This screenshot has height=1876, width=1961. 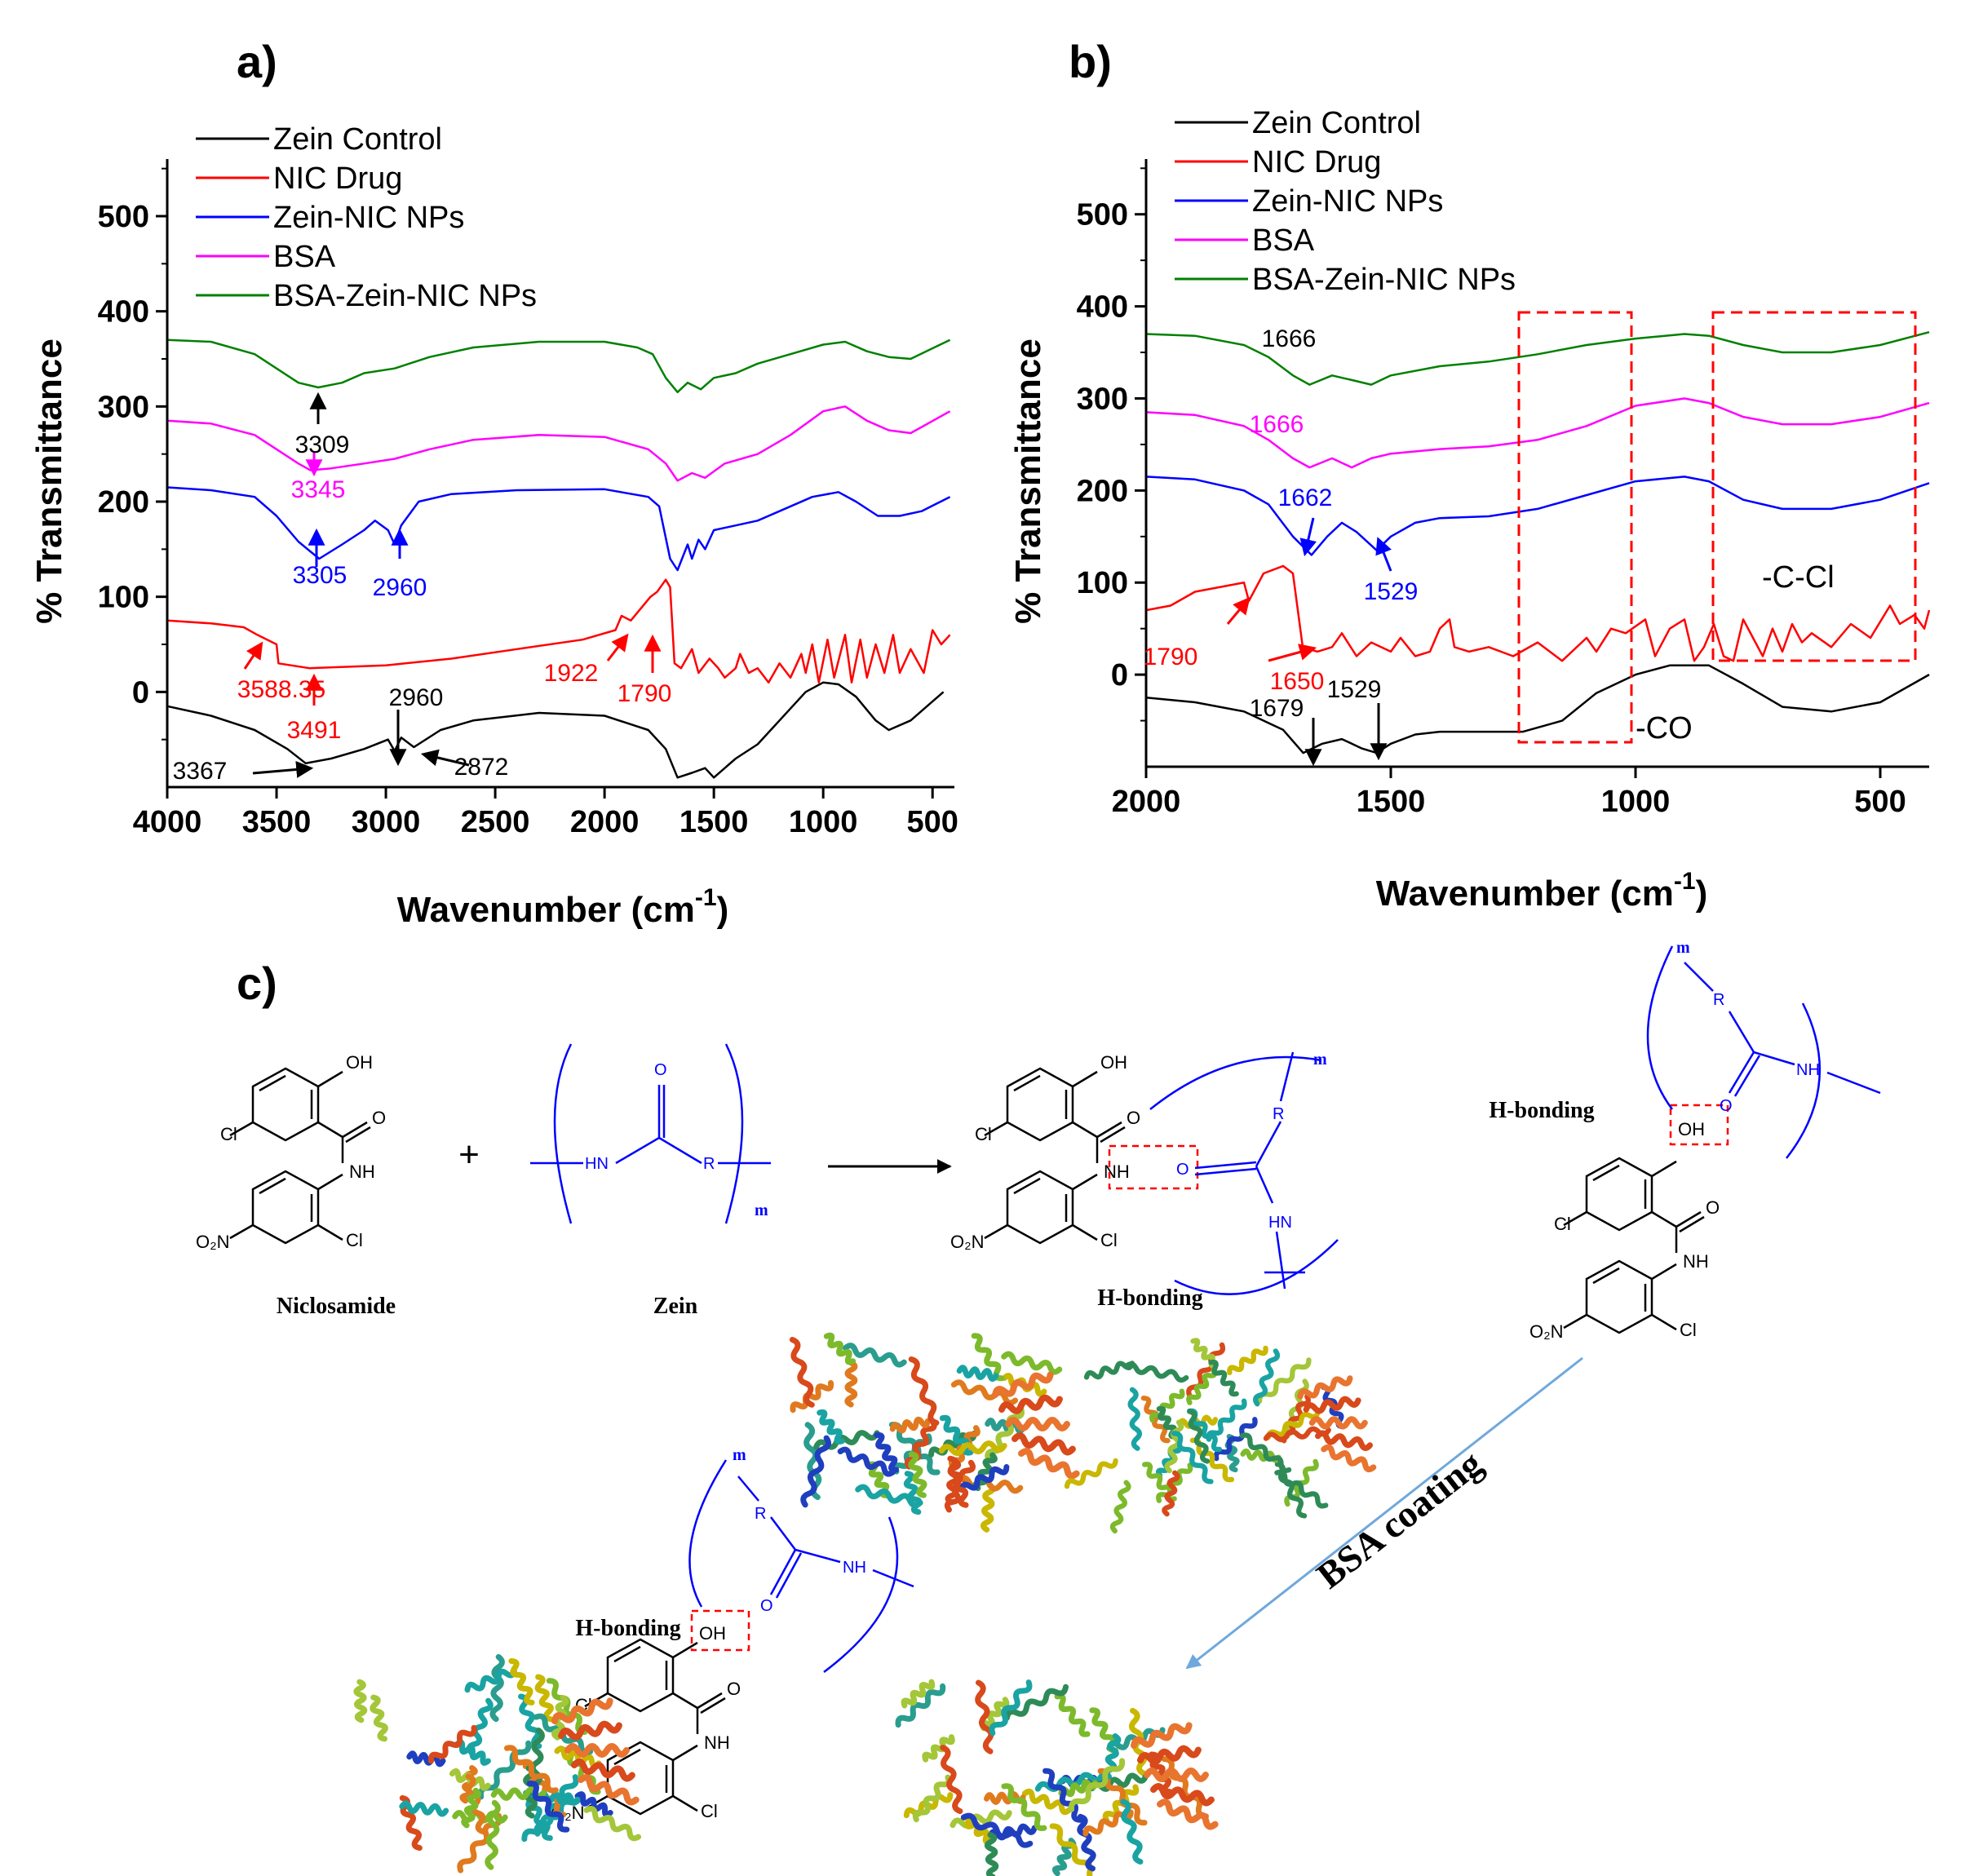 What do you see at coordinates (1150, 1298) in the screenshot?
I see `hbond-label-1: H-bonding` at bounding box center [1150, 1298].